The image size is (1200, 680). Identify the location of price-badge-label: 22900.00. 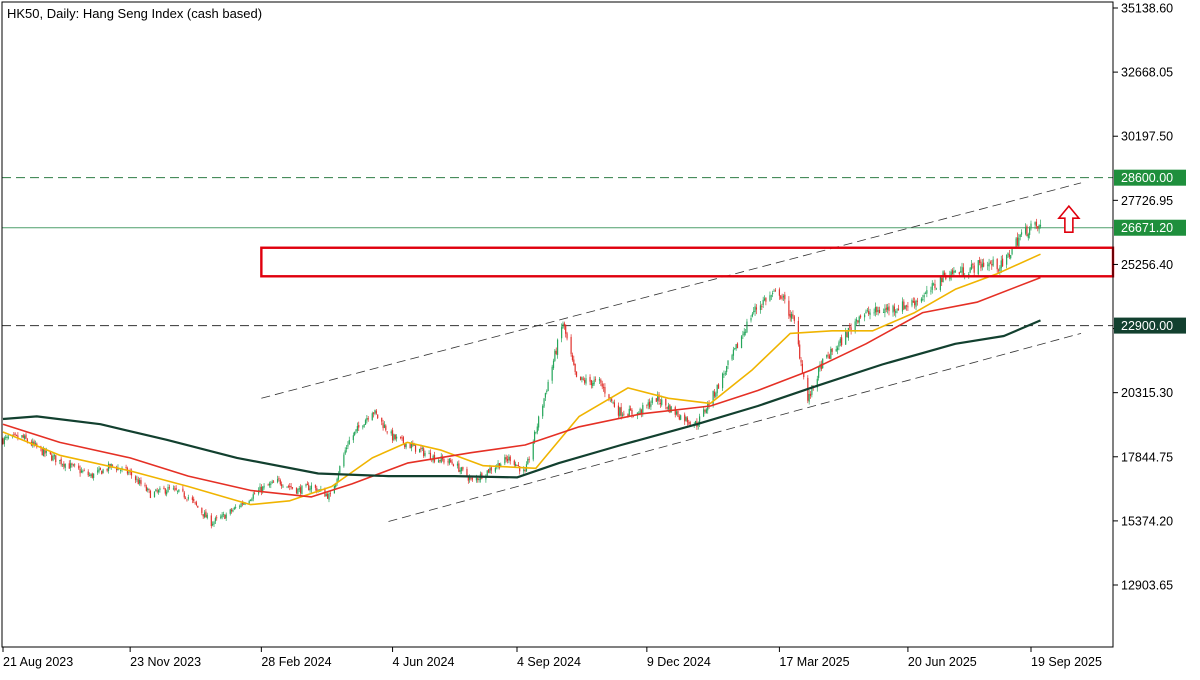
(1147, 326).